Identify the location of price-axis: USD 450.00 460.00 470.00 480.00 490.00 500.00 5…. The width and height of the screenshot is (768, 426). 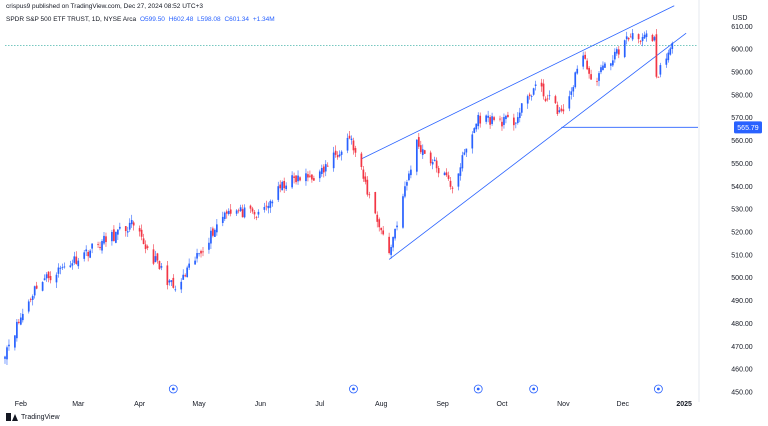
(730, 201).